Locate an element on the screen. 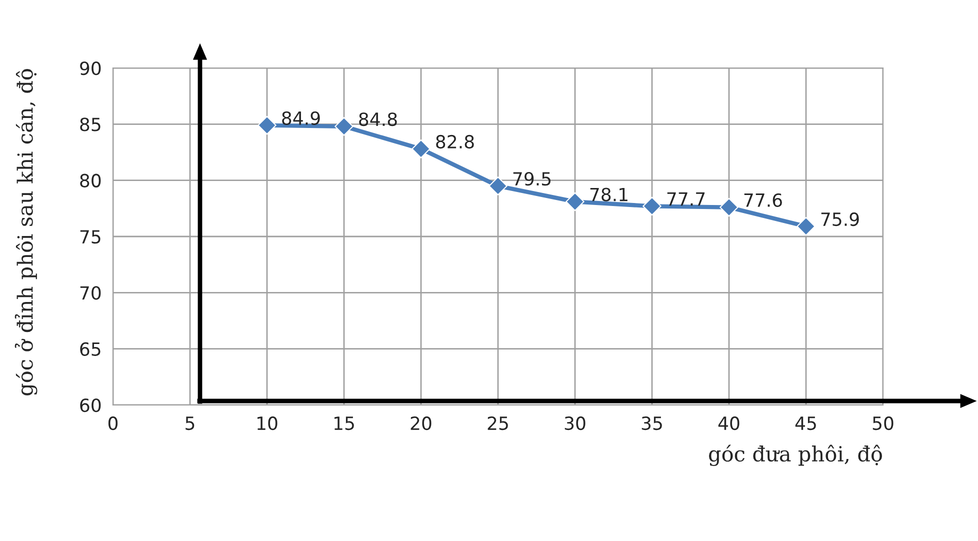 This screenshot has height=541, width=978. y-tick-label: 85 is located at coordinates (90, 125).